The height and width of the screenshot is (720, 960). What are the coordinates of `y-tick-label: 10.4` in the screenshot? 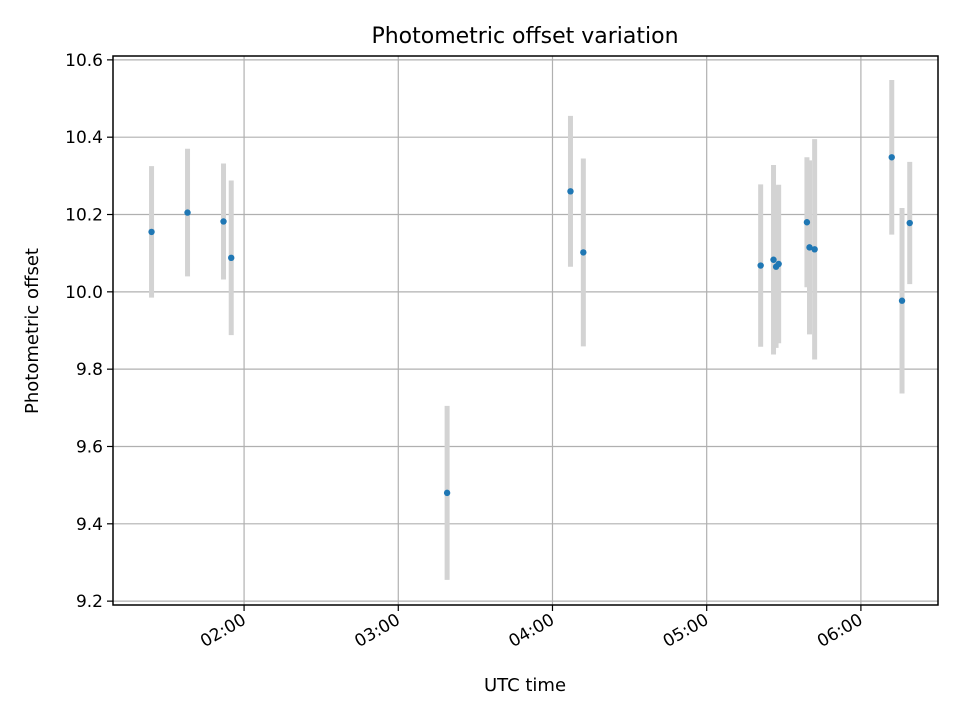 It's located at (84, 138).